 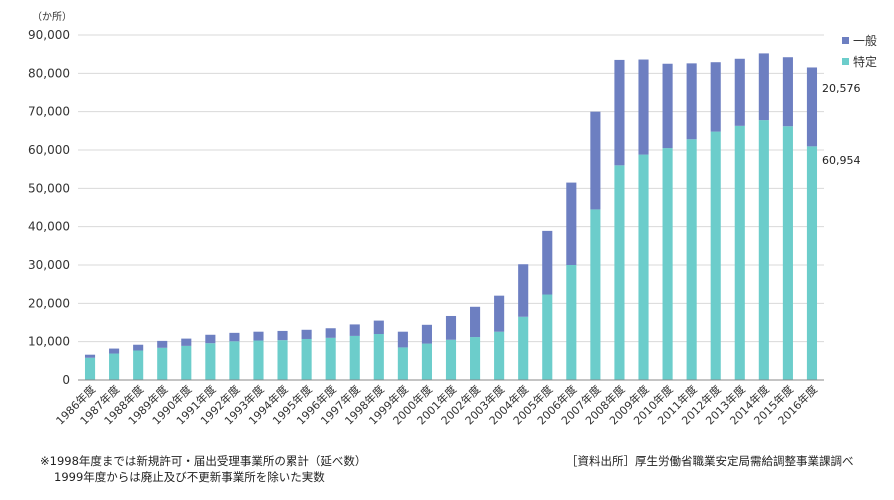 I want to click on y-tick-label: 20,000, so click(x=49, y=303).